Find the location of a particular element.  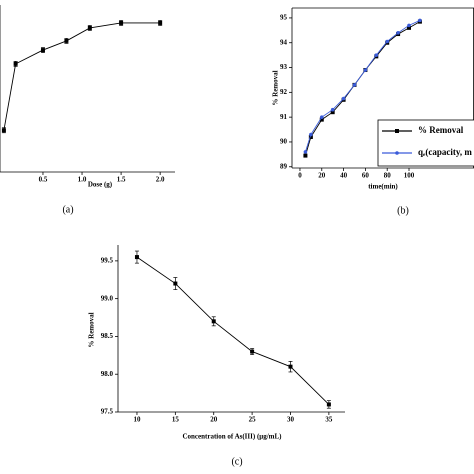

x-axis-label: Concentration of As(III) (μg/mL) is located at coordinates (232, 437).